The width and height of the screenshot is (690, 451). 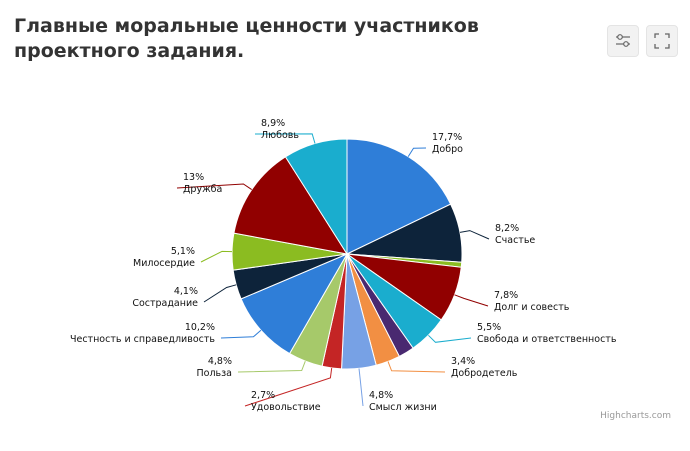 I want to click on data-label-value: 13%, so click(x=193, y=177).